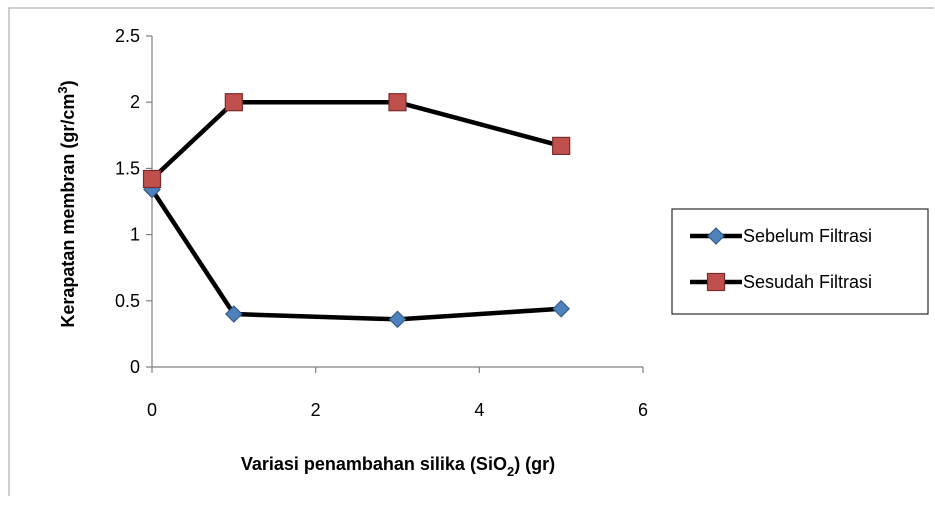  I want to click on x-axis-title: Variasi penambahan silika (SiO2) (gr), so click(398, 466).